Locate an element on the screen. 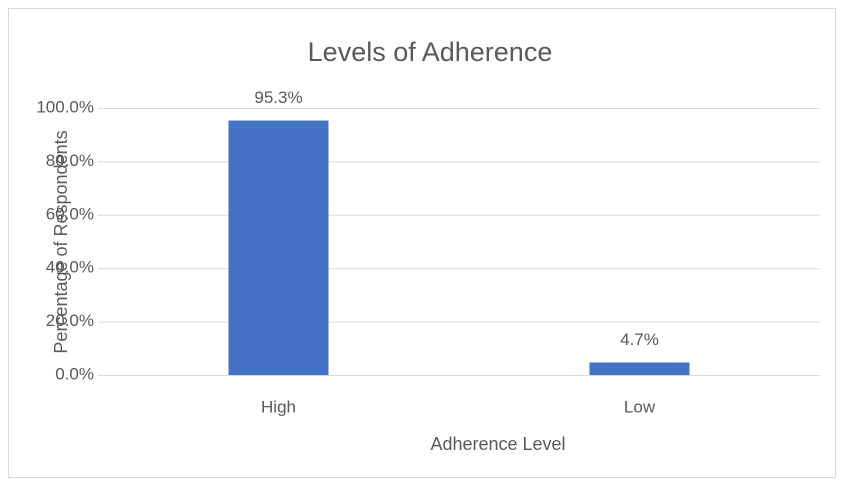 The image size is (844, 486). y-tick-label: 80.0% is located at coordinates (70, 160).